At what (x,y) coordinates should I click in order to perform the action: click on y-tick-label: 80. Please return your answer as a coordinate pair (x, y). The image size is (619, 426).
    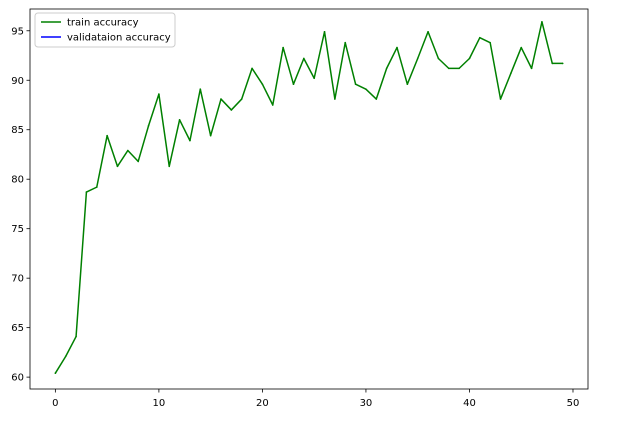
    Looking at the image, I should click on (17, 180).